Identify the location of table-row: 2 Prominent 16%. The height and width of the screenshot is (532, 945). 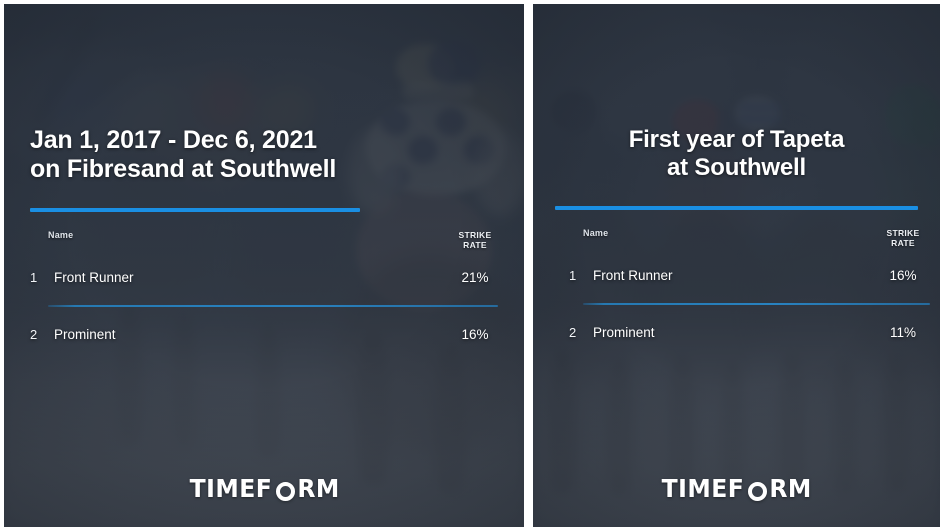
(264, 334).